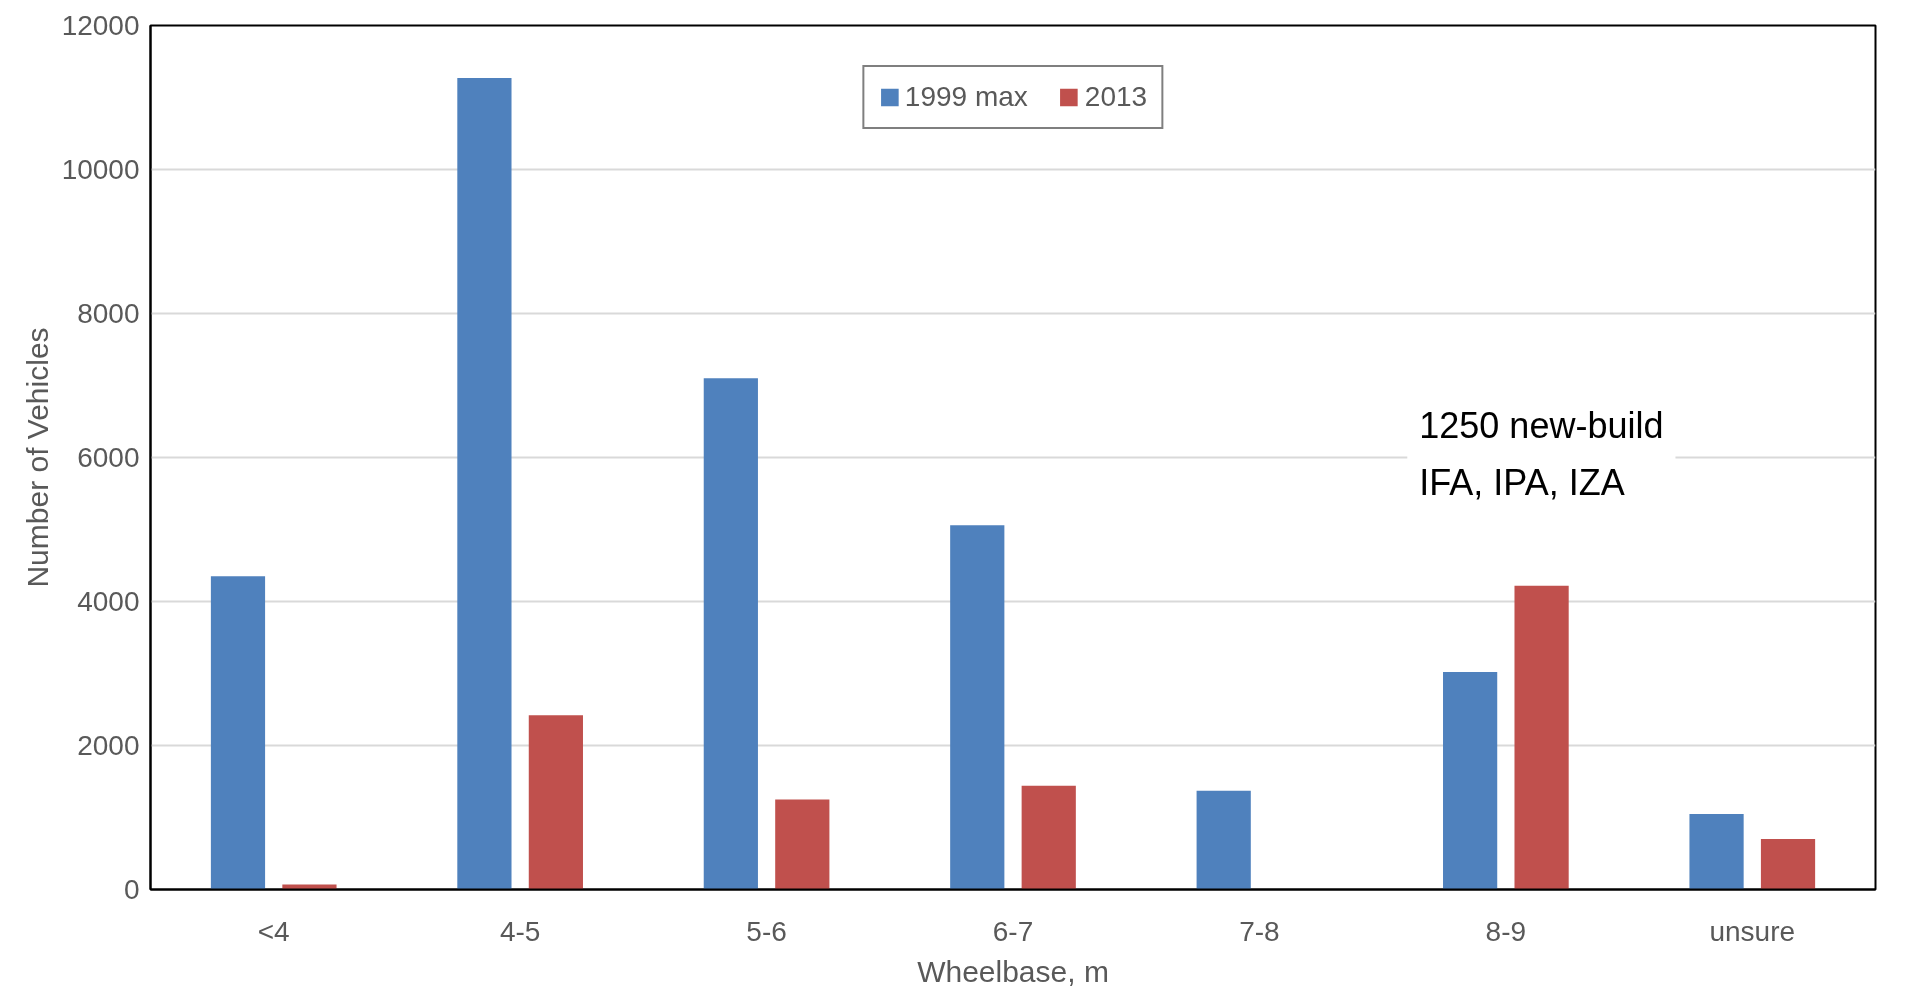 The image size is (1905, 1007). What do you see at coordinates (108, 745) in the screenshot?
I see `y-tick-label: 2000` at bounding box center [108, 745].